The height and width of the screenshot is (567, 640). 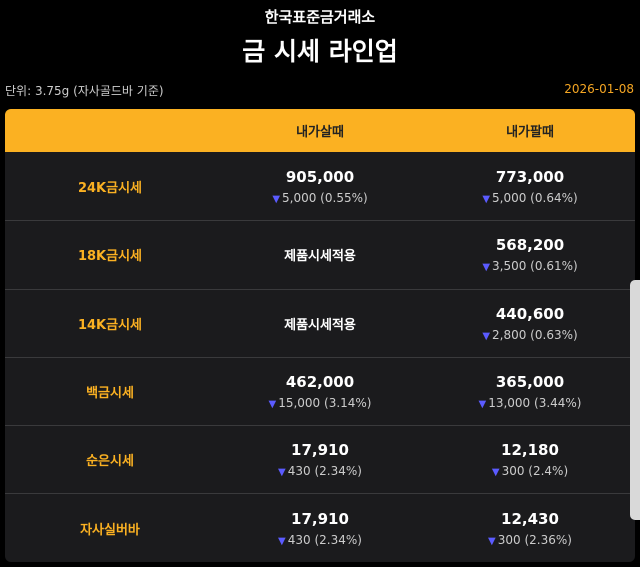 I want to click on row-label: 18K금시세, so click(x=110, y=257).